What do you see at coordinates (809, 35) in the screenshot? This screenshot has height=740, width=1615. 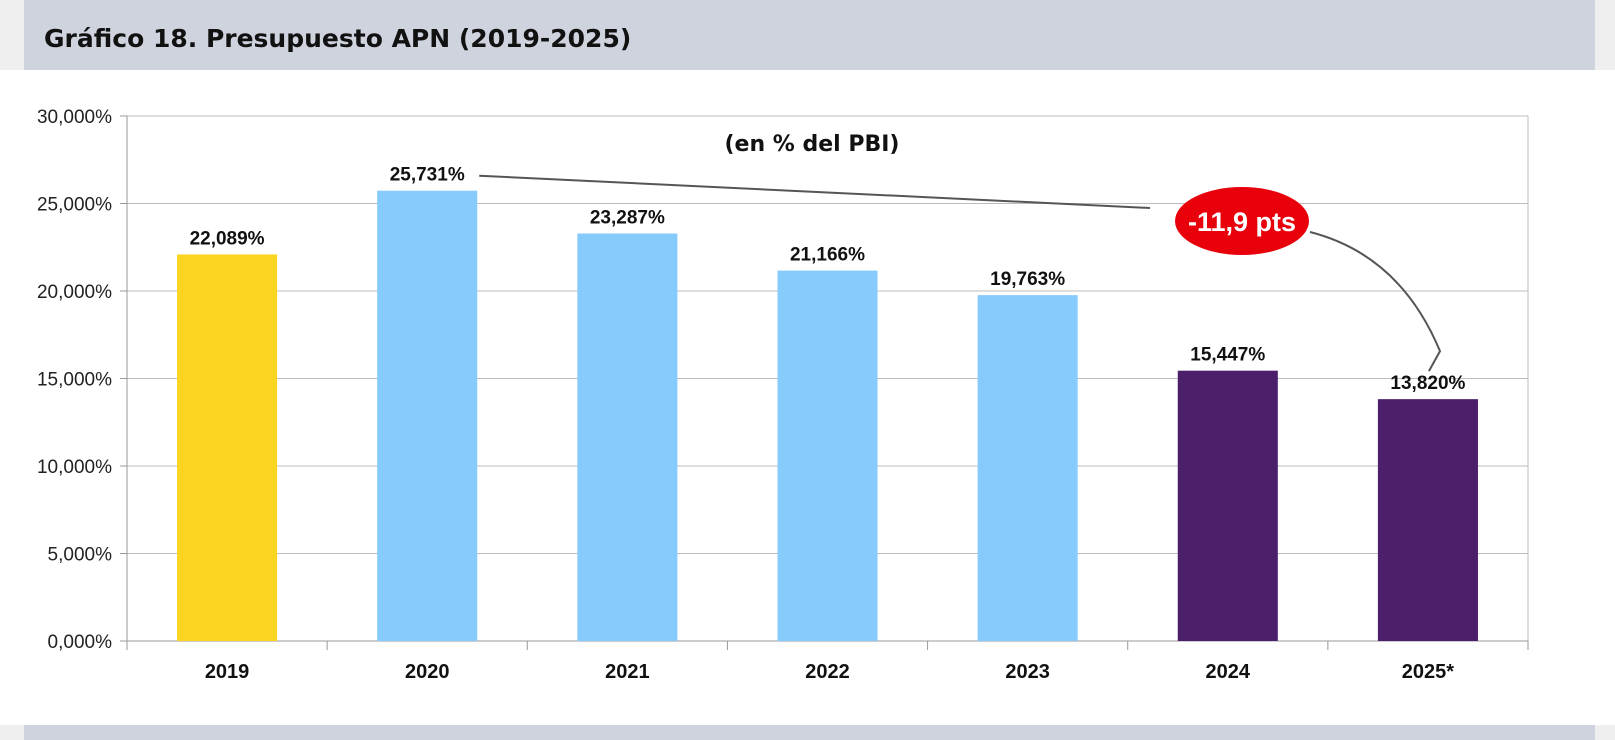 I see `title-bar: Gráfico 18. Presupuesto APN (2019-2025)` at bounding box center [809, 35].